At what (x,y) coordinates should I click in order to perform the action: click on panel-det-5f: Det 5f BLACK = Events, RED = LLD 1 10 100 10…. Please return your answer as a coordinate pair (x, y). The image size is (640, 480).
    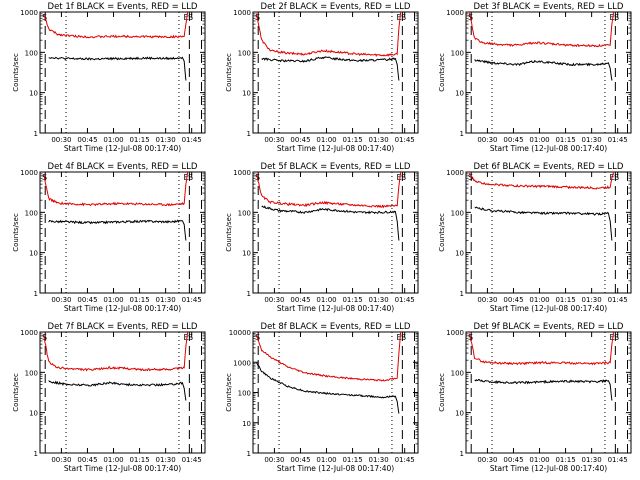
    Looking at the image, I should click on (322, 237).